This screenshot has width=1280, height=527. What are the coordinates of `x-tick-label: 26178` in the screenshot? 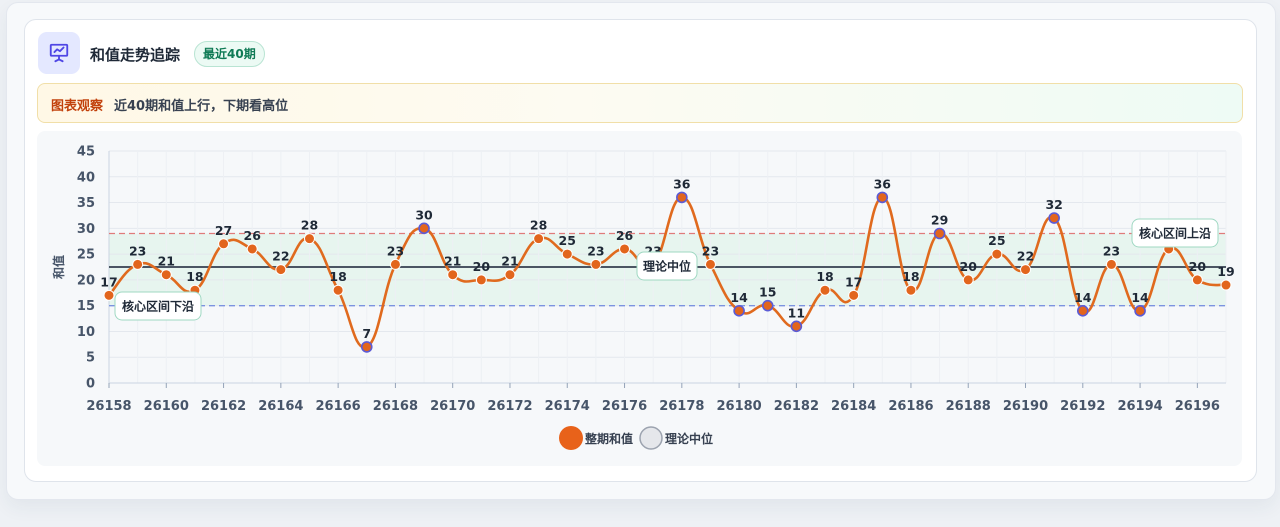 It's located at (681, 406).